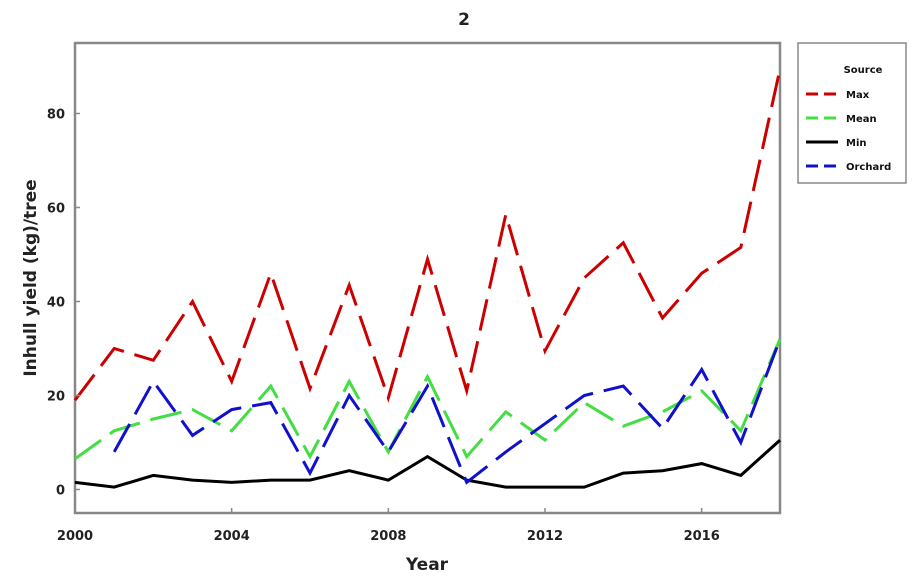 The height and width of the screenshot is (579, 918). Describe the element at coordinates (858, 95) in the screenshot. I see `legend-label-max: Max` at that location.